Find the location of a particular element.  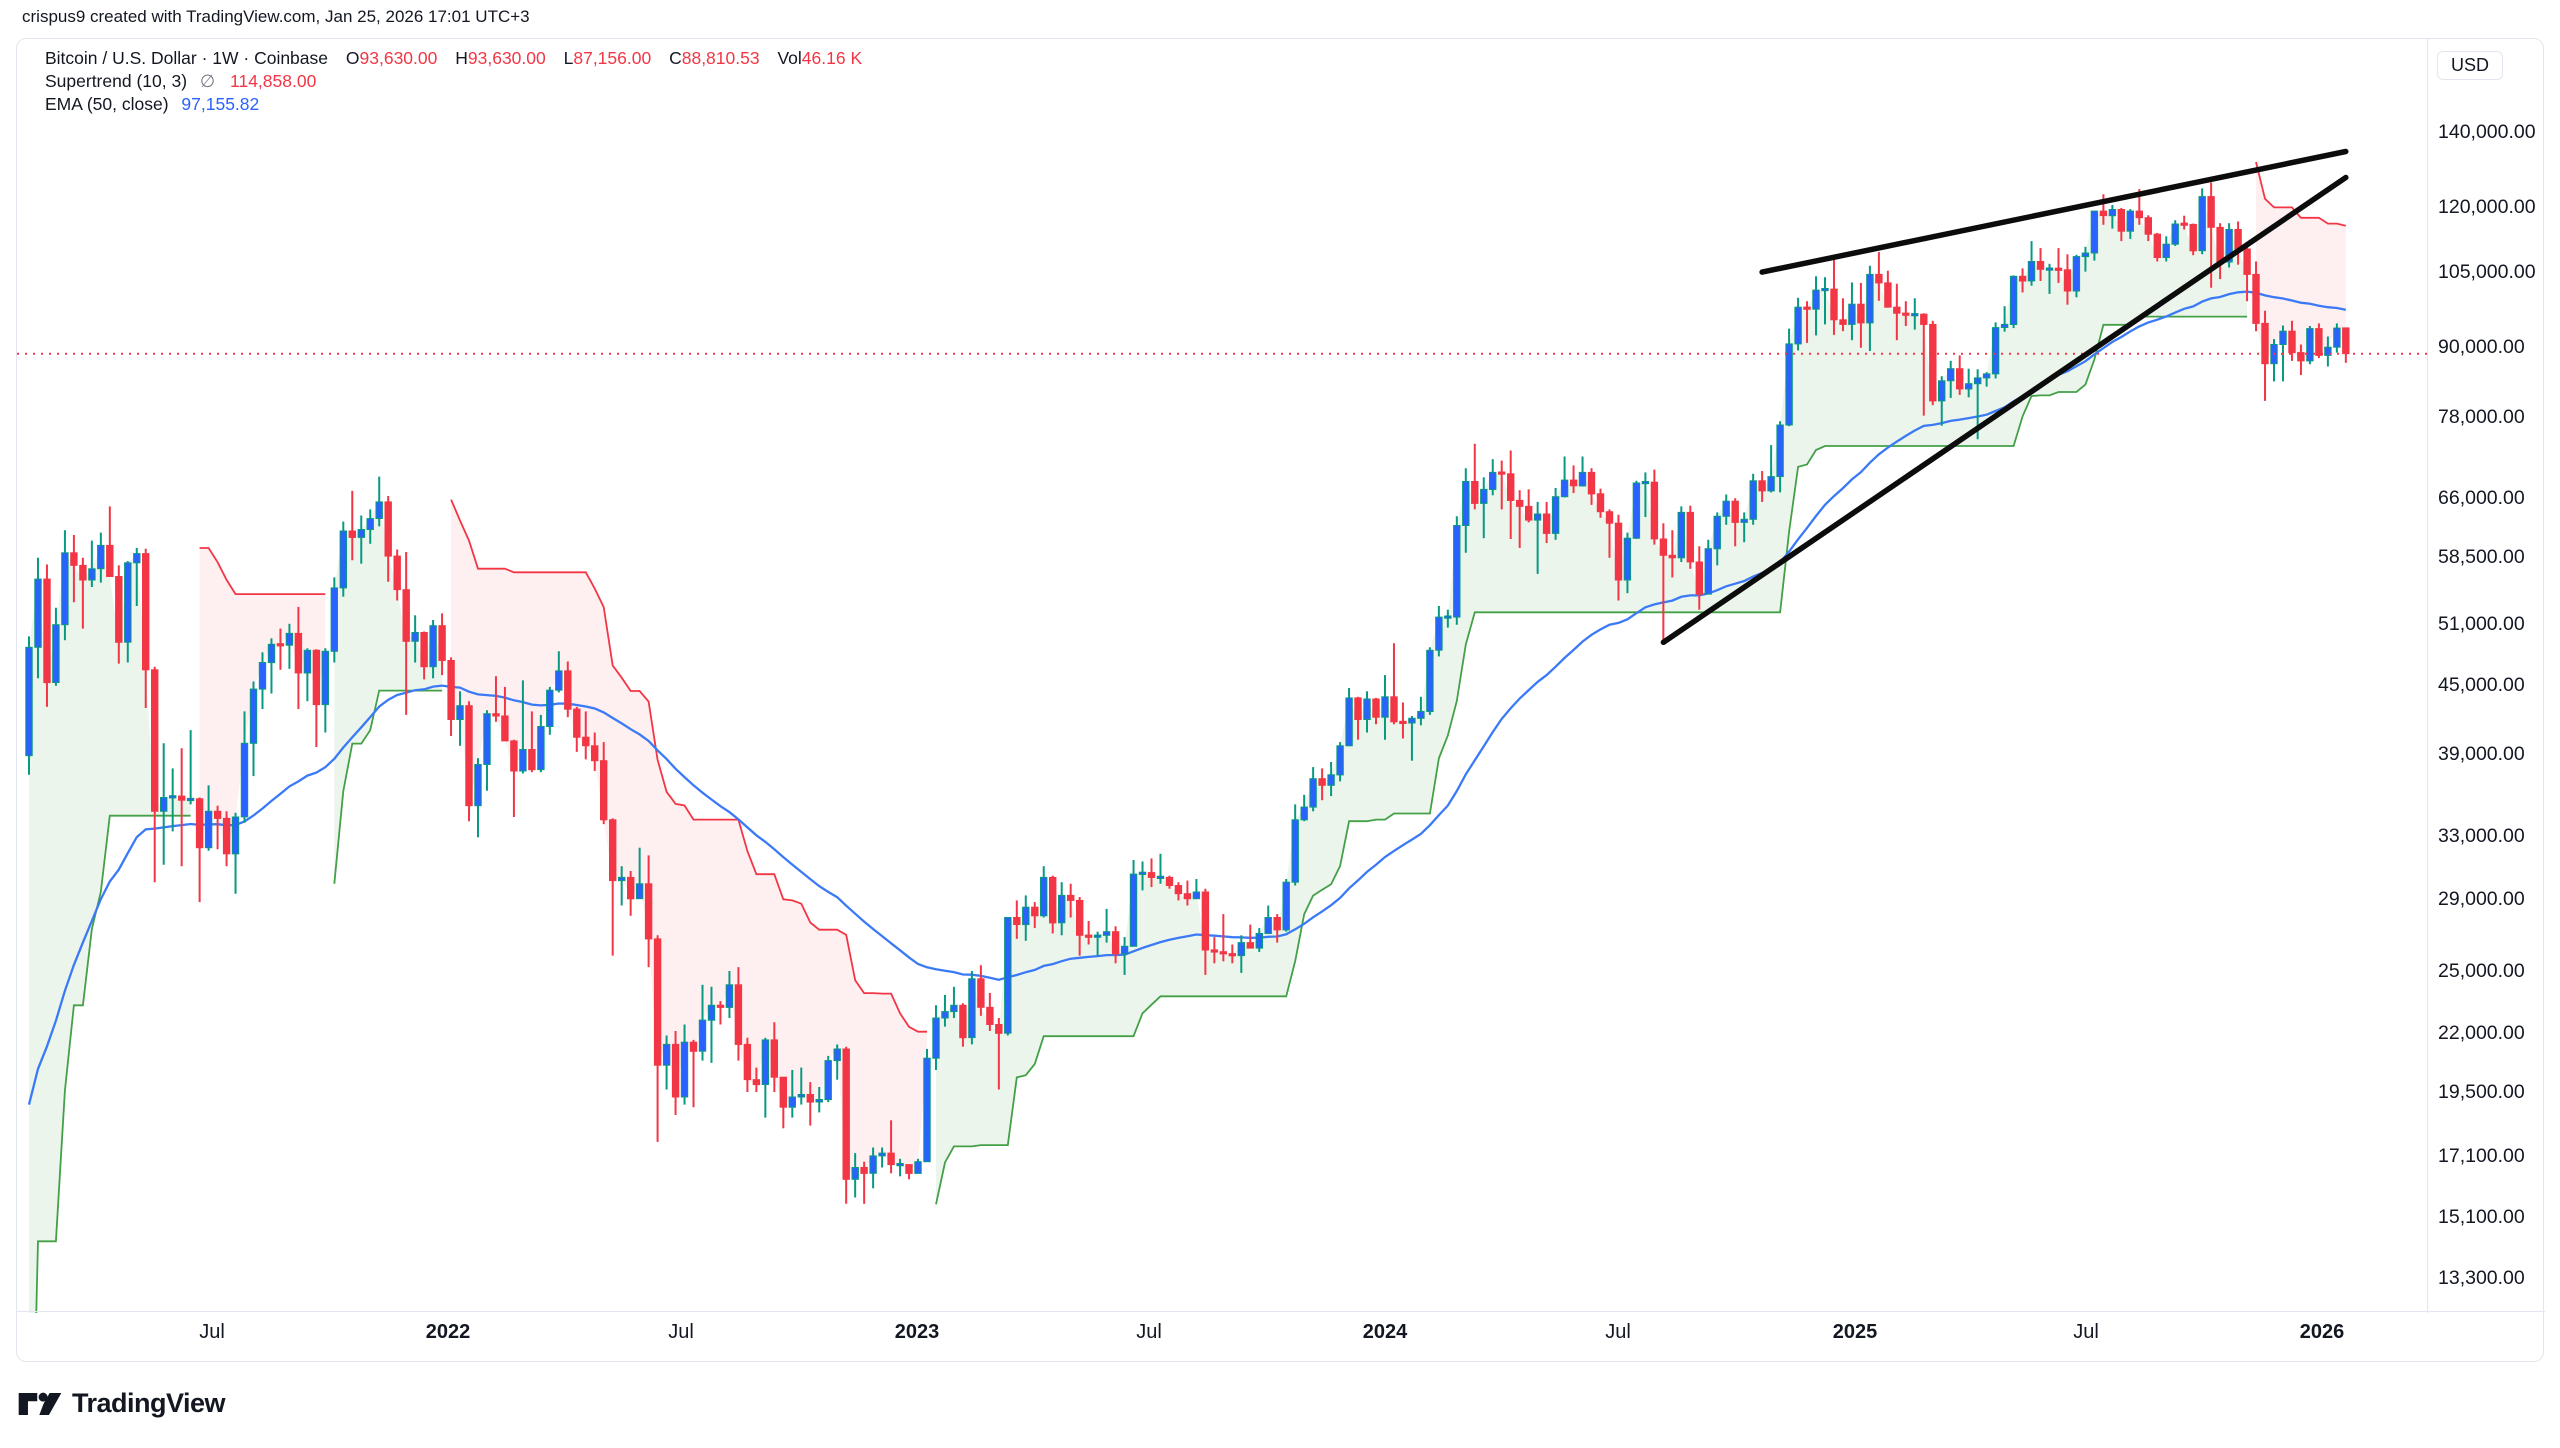

price-axis-label: 33,000.00 is located at coordinates (2481, 835).